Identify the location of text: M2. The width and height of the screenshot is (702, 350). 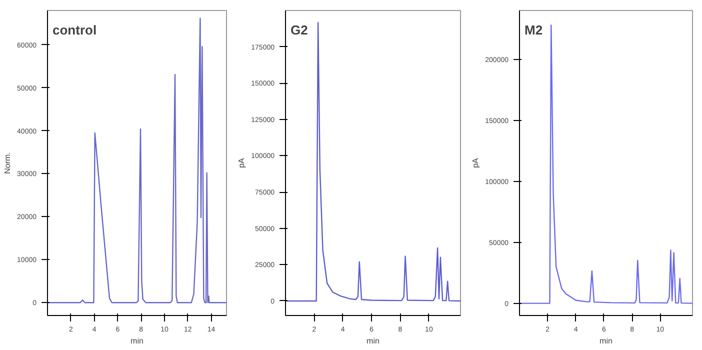
(533, 30).